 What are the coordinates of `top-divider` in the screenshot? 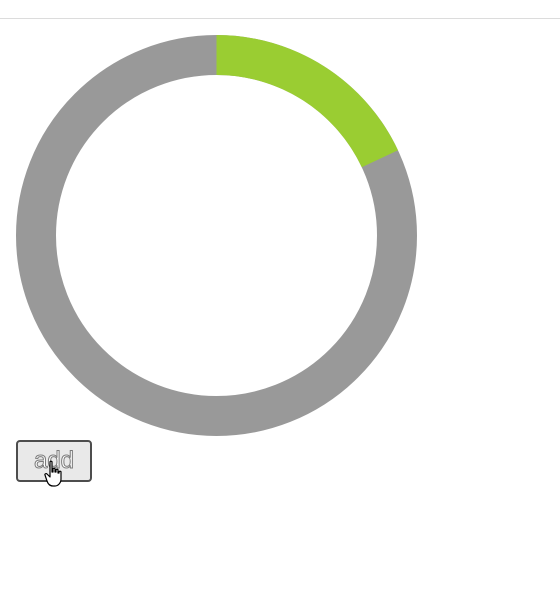 It's located at (280, 18).